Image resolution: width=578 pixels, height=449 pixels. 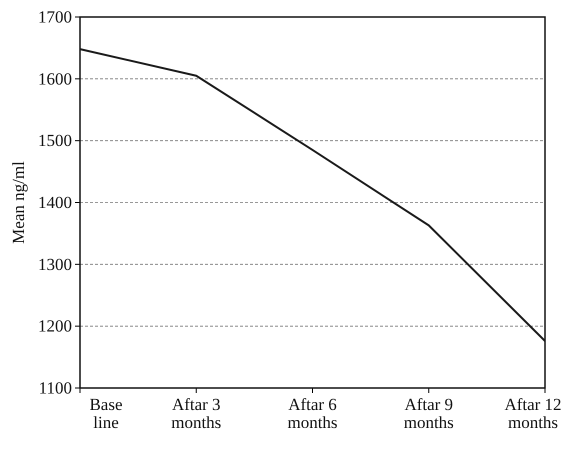 I want to click on y-tick-label: 1500, so click(x=55, y=140).